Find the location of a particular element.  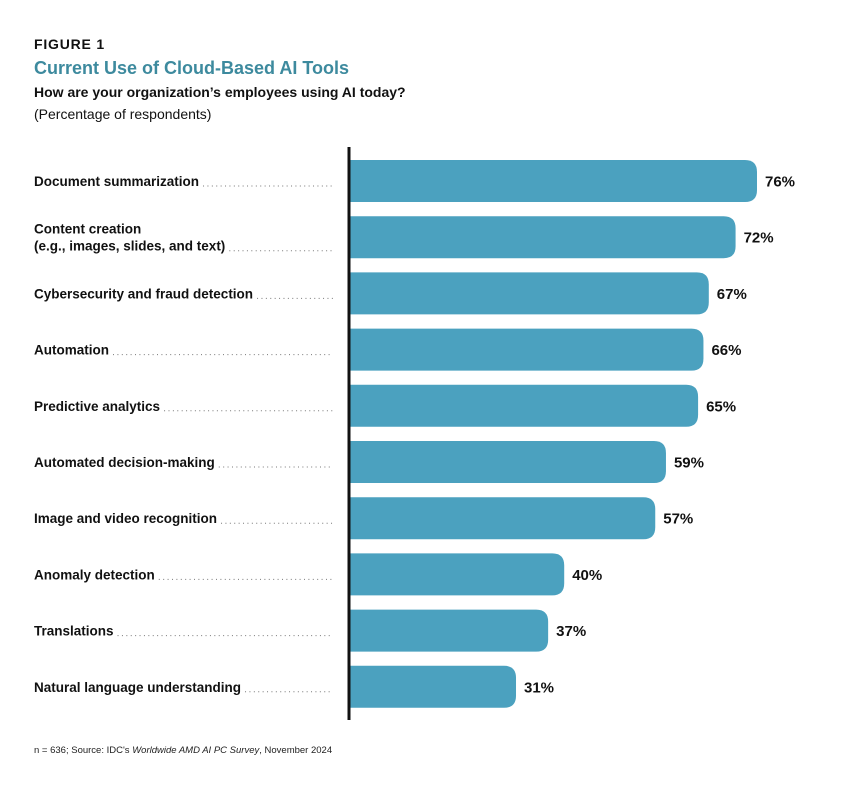

category-label: Automation is located at coordinates (71, 350).